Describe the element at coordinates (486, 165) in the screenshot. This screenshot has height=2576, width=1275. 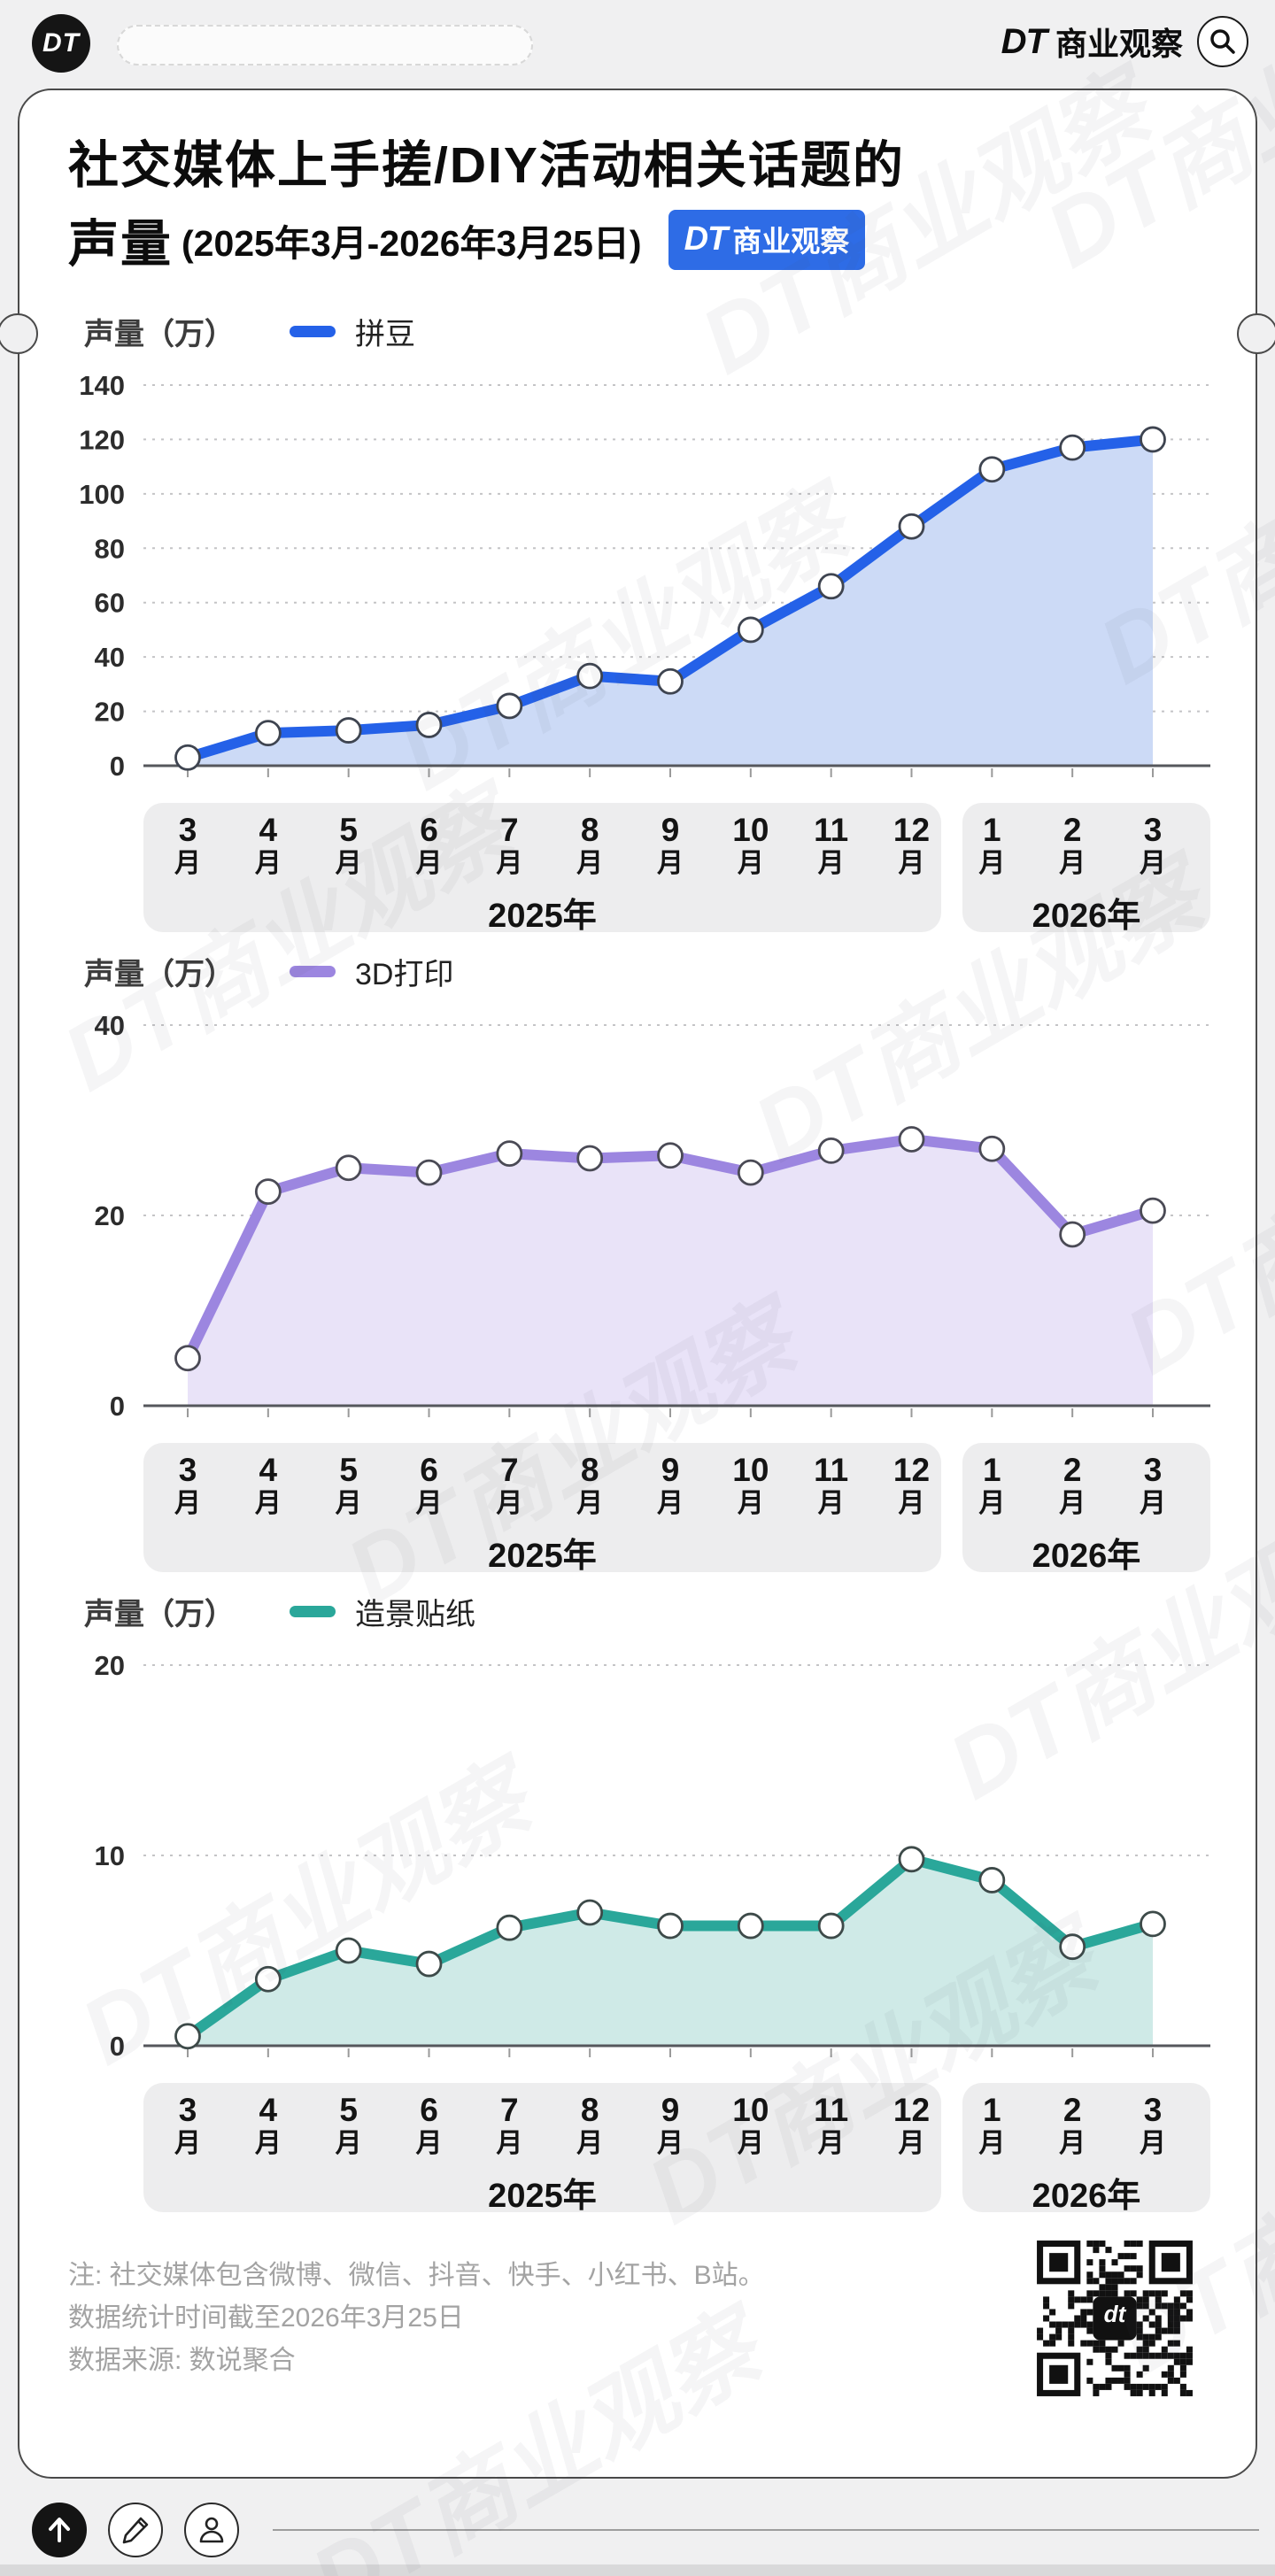
I see `page-title-line1: 社交媒体上手搓/DIY活动相关话题的` at that location.